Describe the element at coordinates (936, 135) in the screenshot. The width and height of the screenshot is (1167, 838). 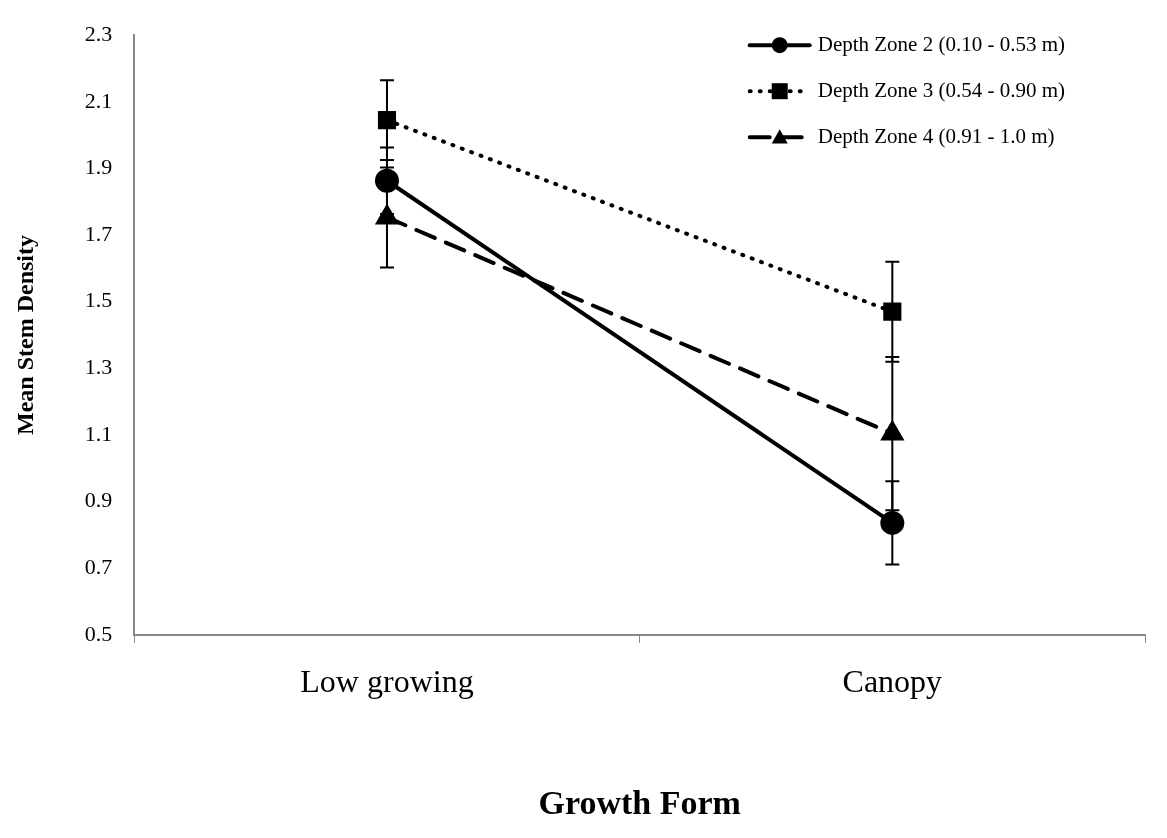
I see `legend-label: Depth Zone 4 (0.91 - 1.0 m)` at that location.